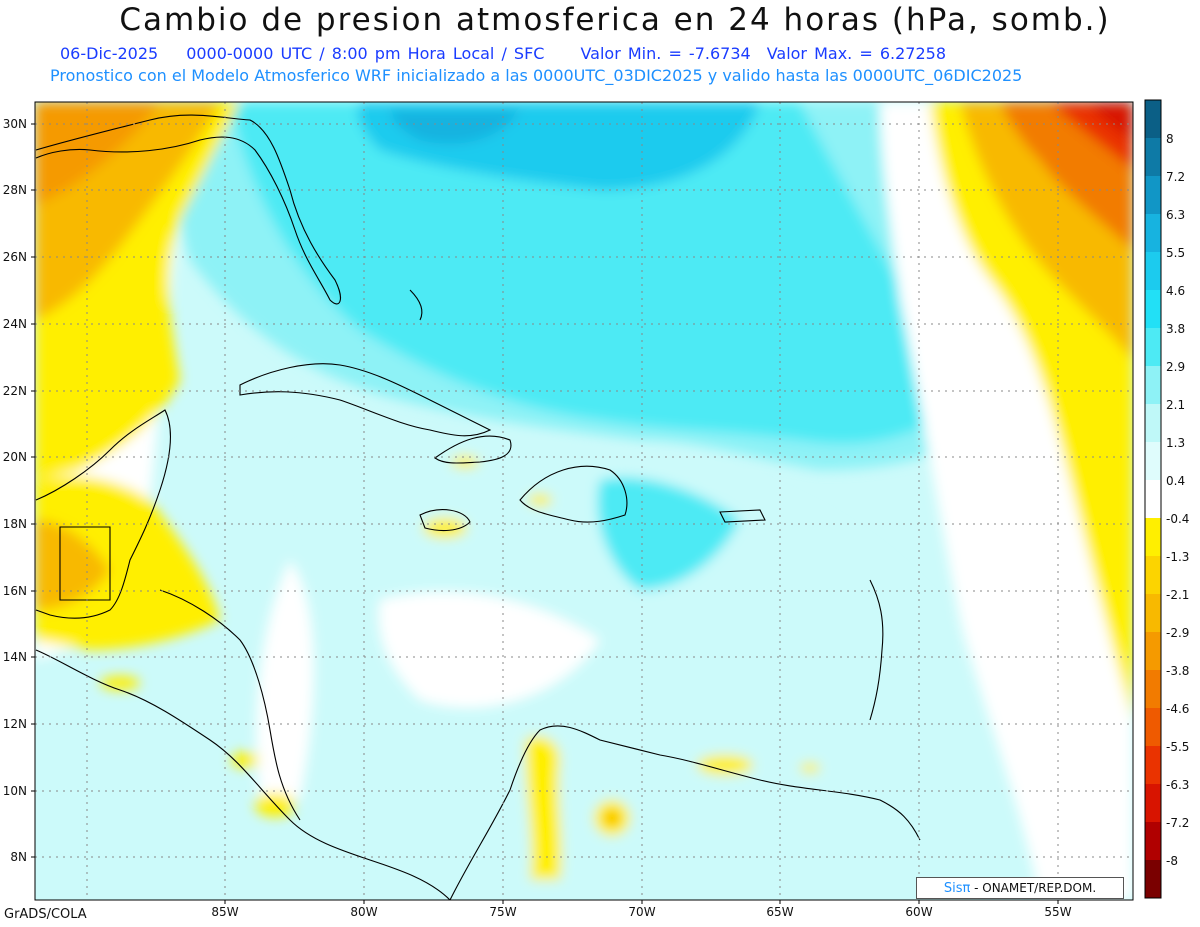 This screenshot has width=1200, height=927. What do you see at coordinates (641, 902) in the screenshot?
I see `lon-ticks` at bounding box center [641, 902].